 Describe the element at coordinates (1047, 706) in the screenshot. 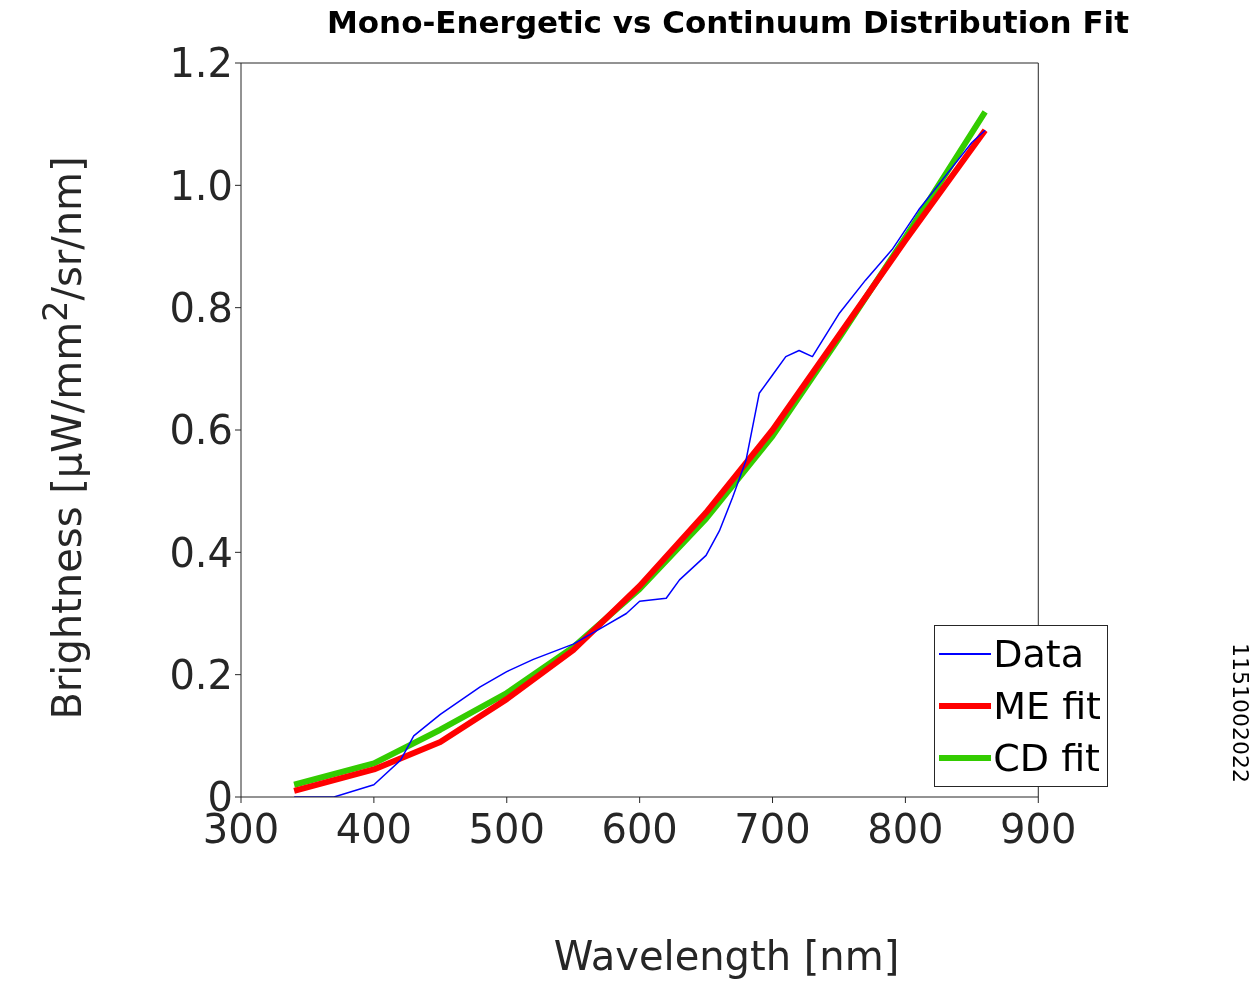

I see `legend-label: ME fit` at that location.